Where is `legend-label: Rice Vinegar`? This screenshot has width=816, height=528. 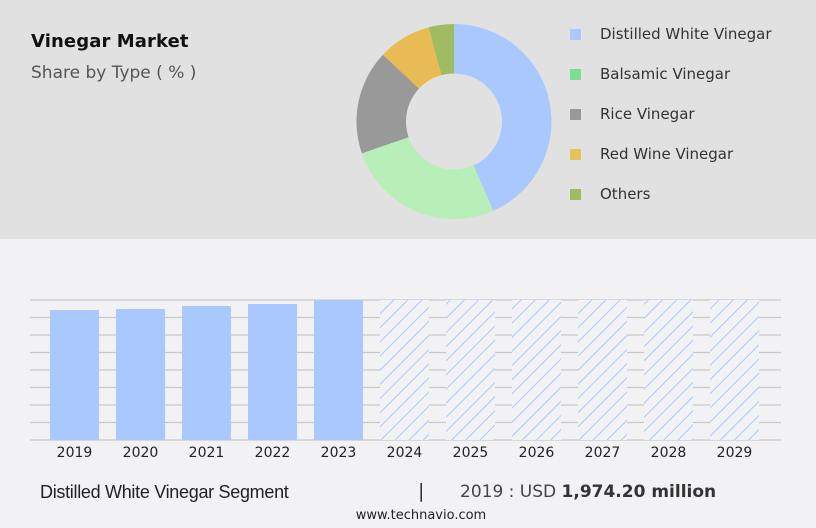 legend-label: Rice Vinegar is located at coordinates (647, 114).